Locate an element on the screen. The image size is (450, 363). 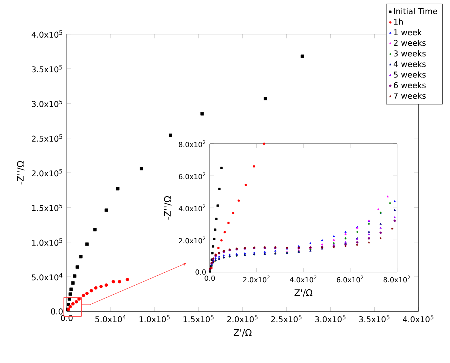
y-tick-label: 2.5x10$^{5}$ is located at coordinates (47, 138).